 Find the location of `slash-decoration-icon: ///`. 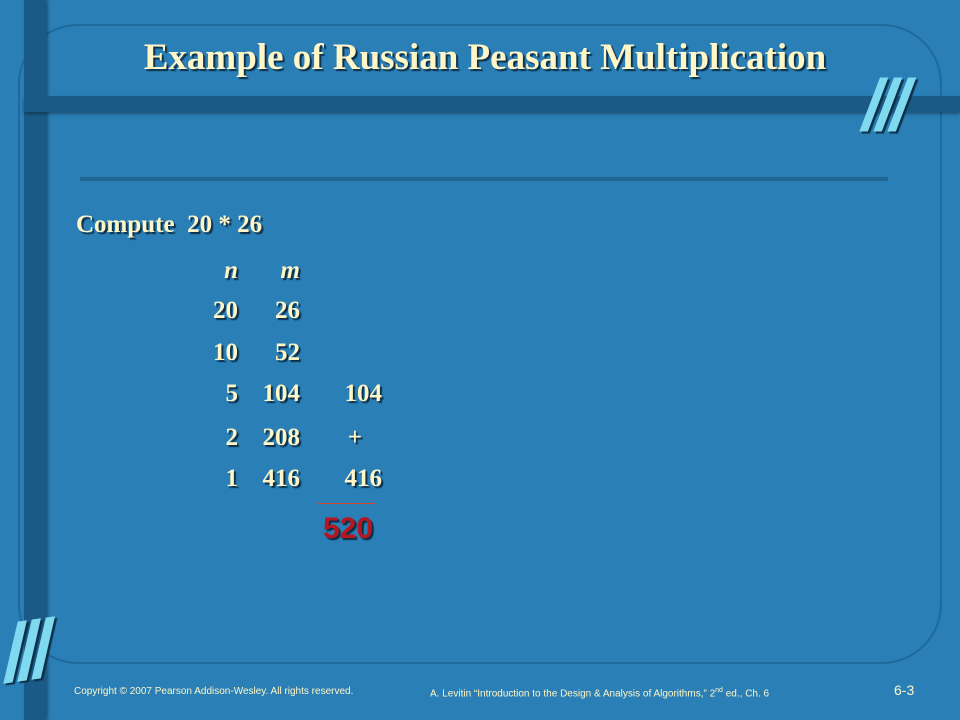

slash-decoration-icon: /// is located at coordinates (886, 106).